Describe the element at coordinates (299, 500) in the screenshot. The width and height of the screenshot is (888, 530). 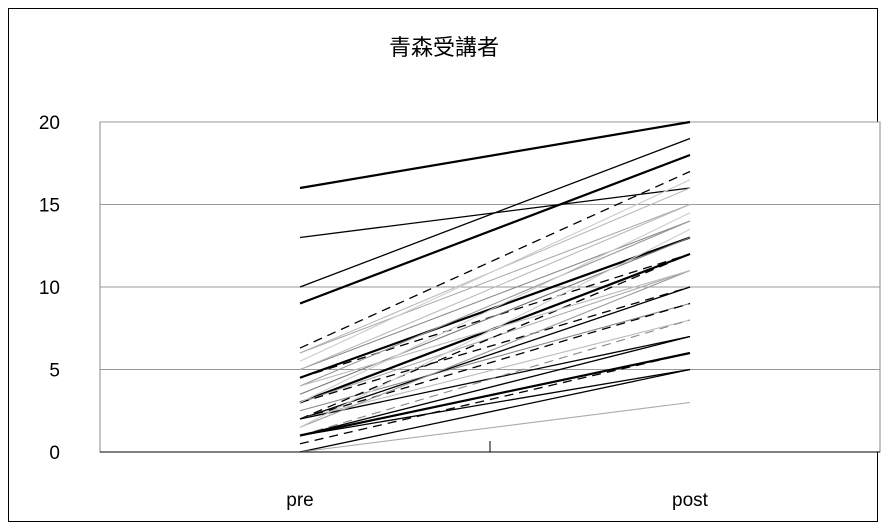
I see `x-tick-label-pre: pre` at that location.